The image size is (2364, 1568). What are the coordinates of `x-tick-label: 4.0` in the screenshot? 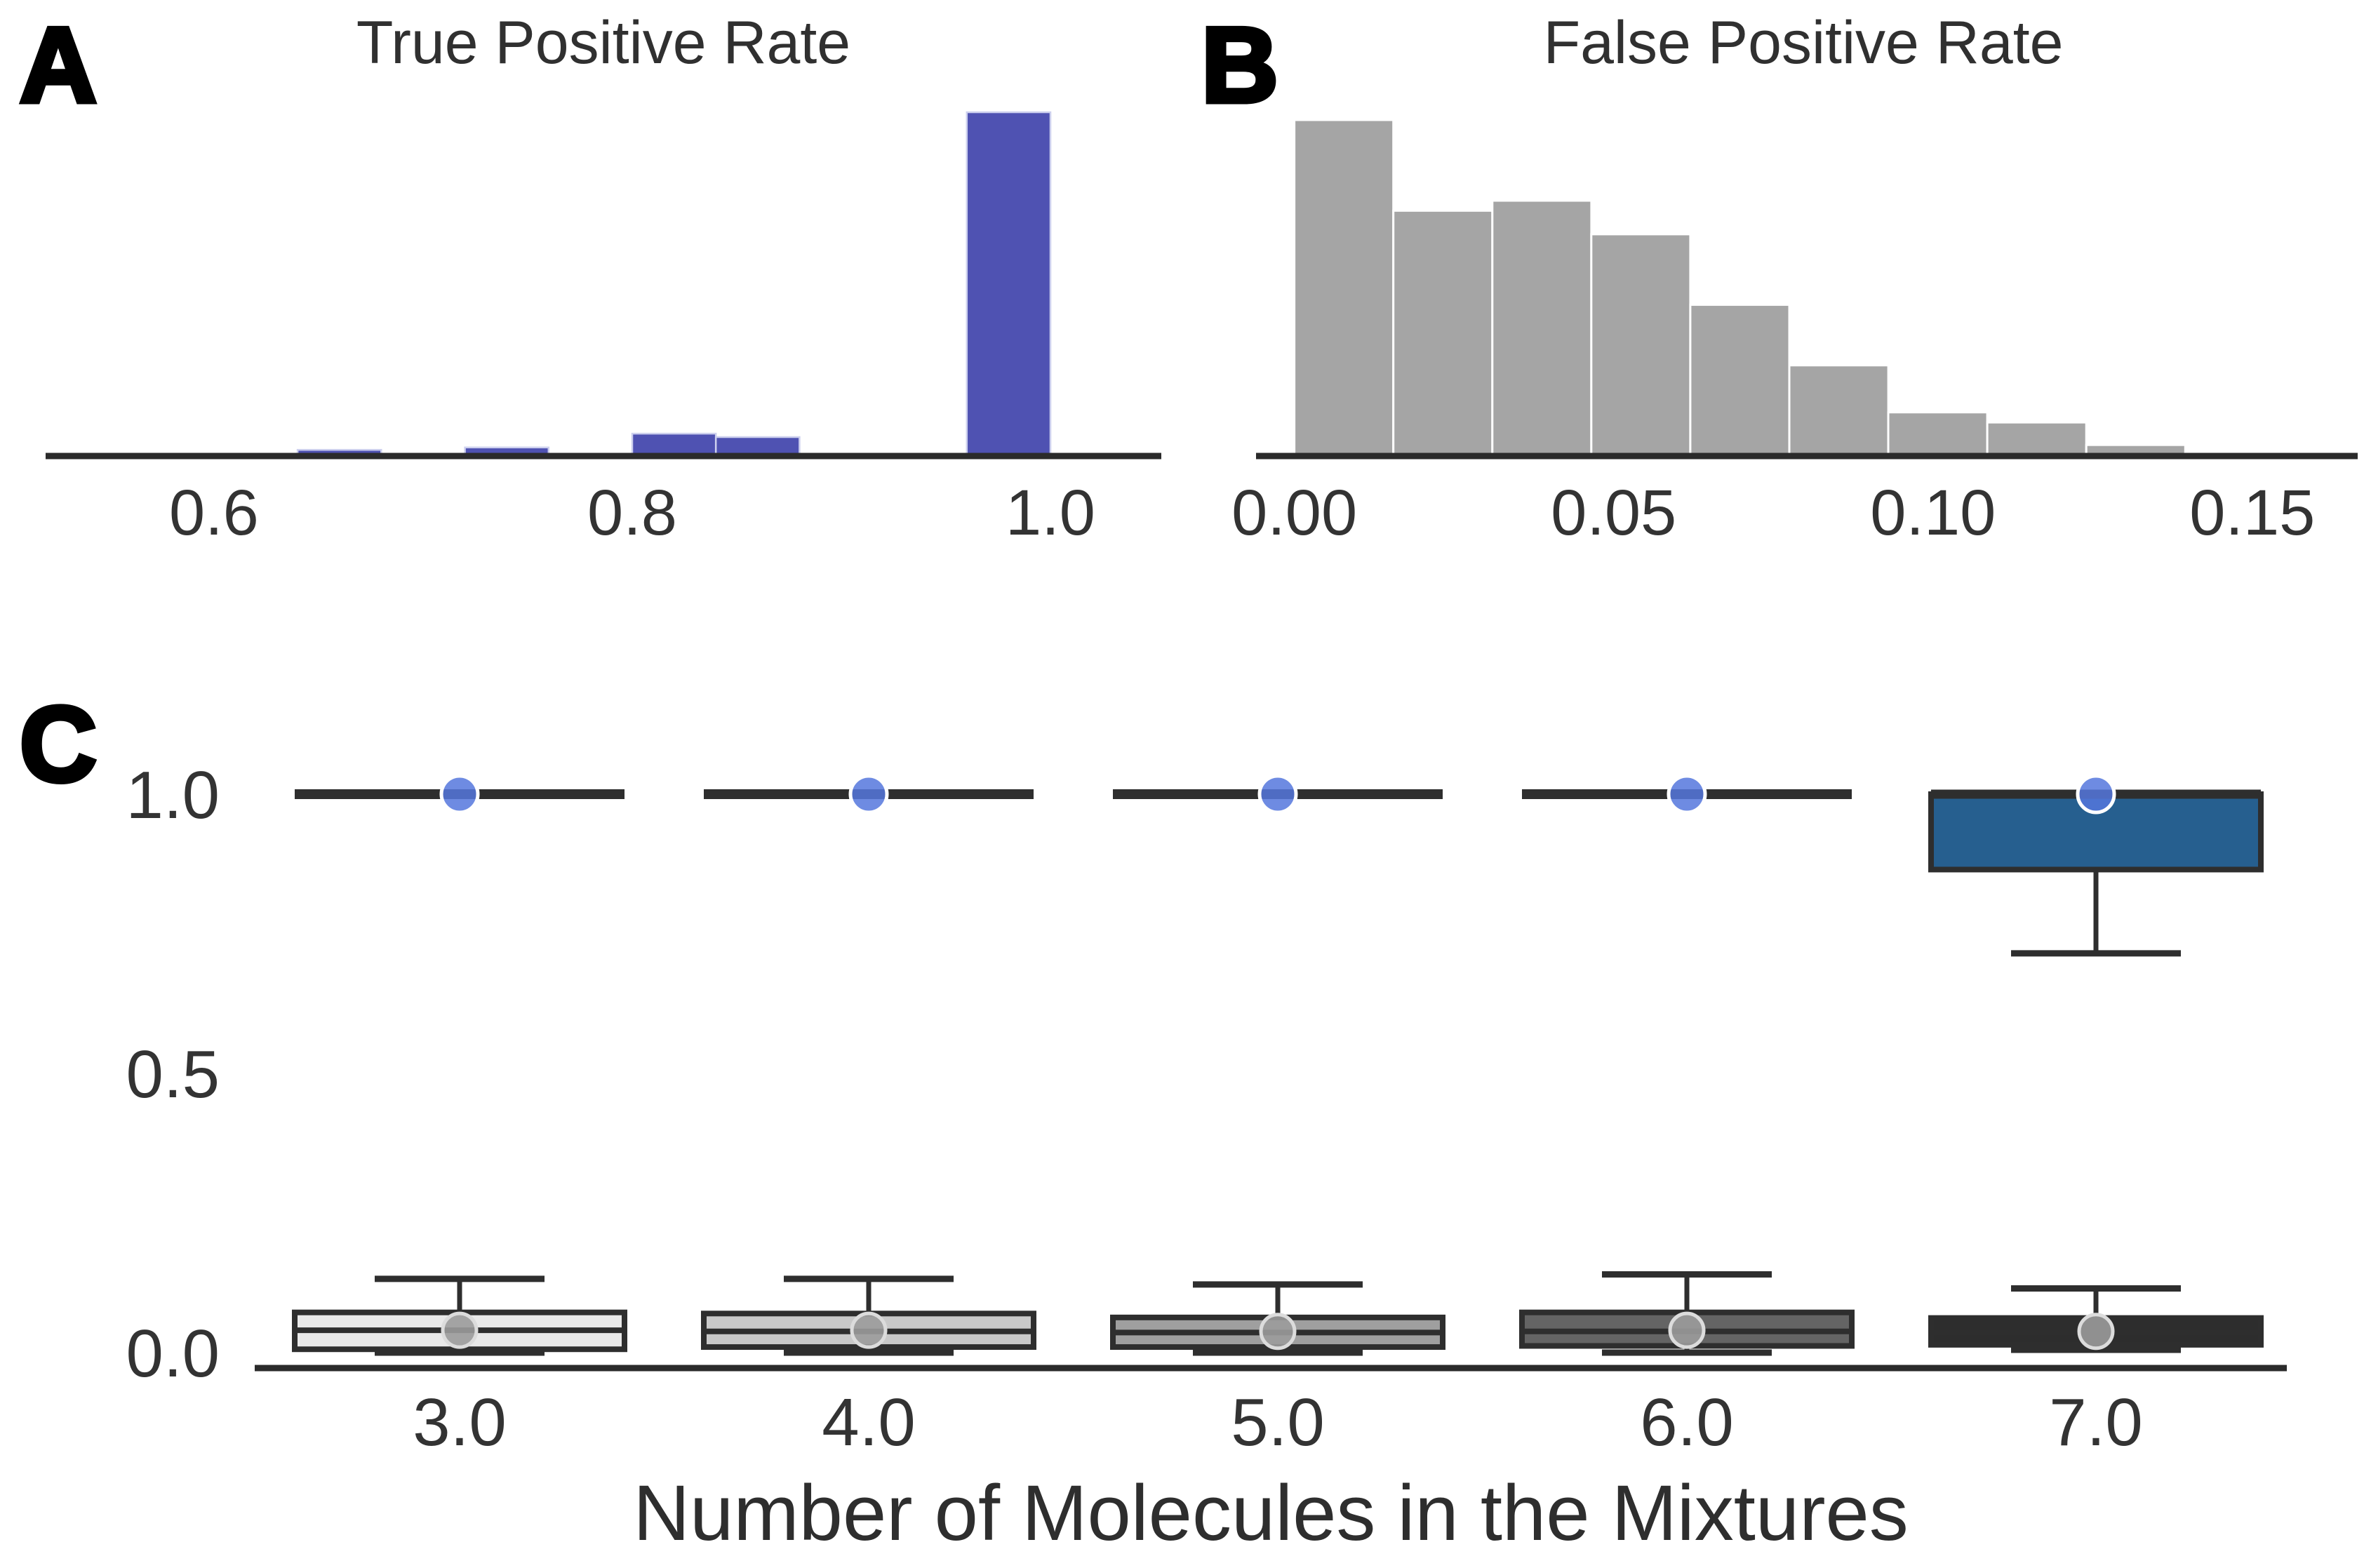 It's located at (868, 1423).